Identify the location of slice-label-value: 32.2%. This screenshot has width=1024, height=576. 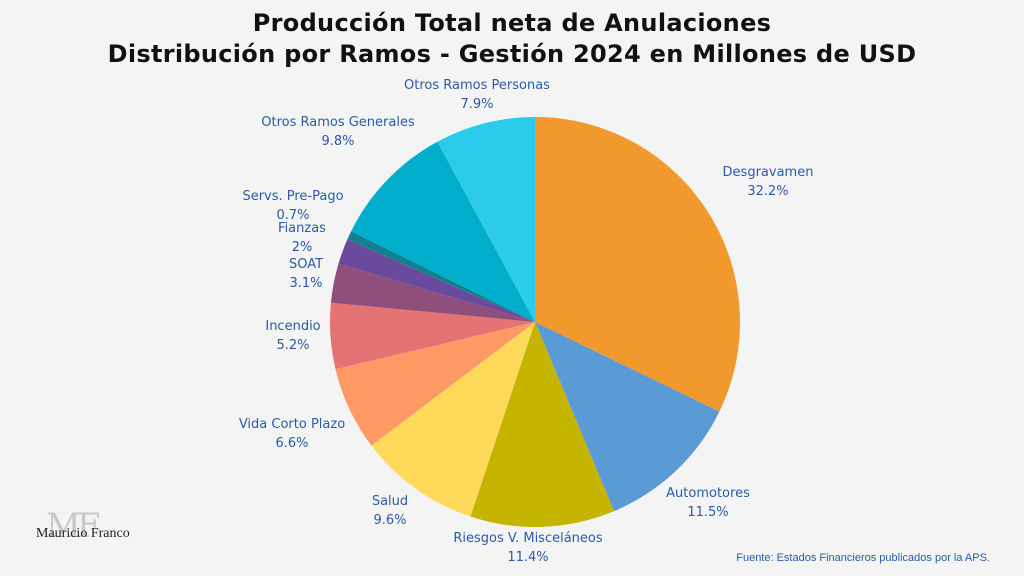
(767, 191).